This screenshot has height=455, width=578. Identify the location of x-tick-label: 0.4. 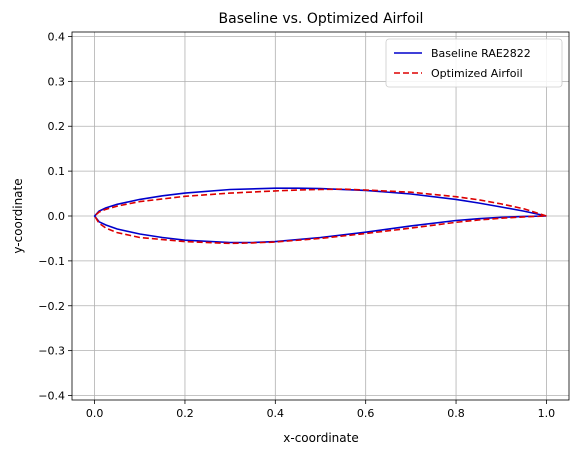
(276, 413).